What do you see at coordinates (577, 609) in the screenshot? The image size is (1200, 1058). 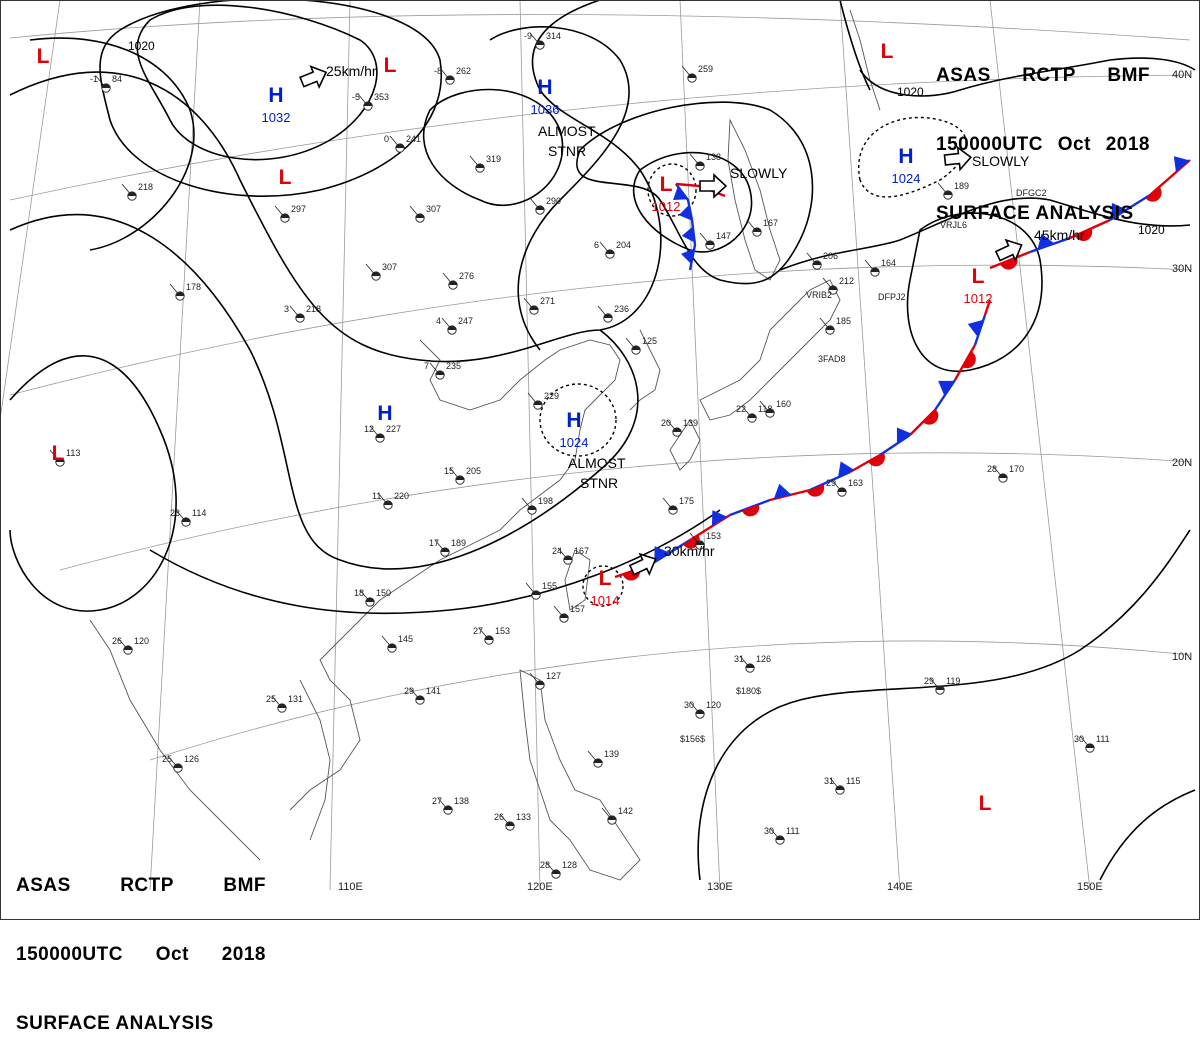 I see `station-pressure: 157` at bounding box center [577, 609].